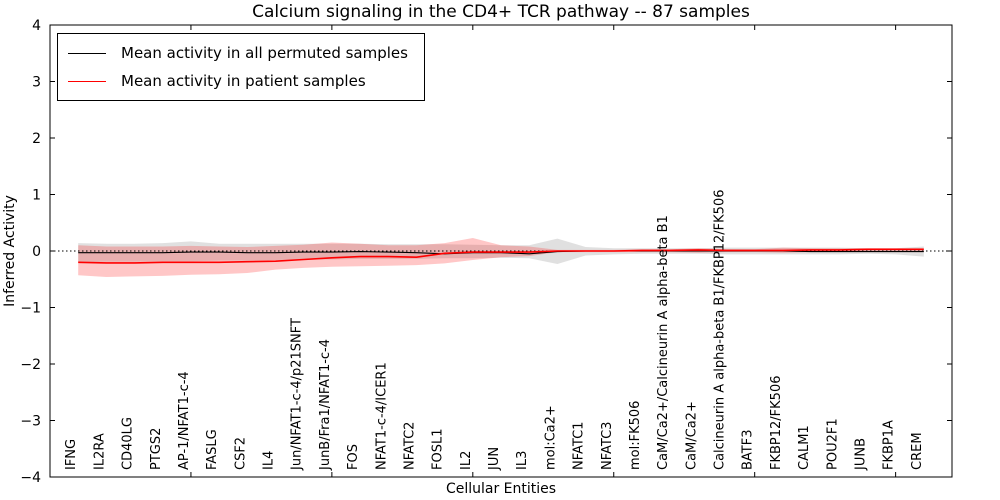 The width and height of the screenshot is (1000, 500). Describe the element at coordinates (501, 489) in the screenshot. I see `x-axis-label: Cellular Entities` at that location.